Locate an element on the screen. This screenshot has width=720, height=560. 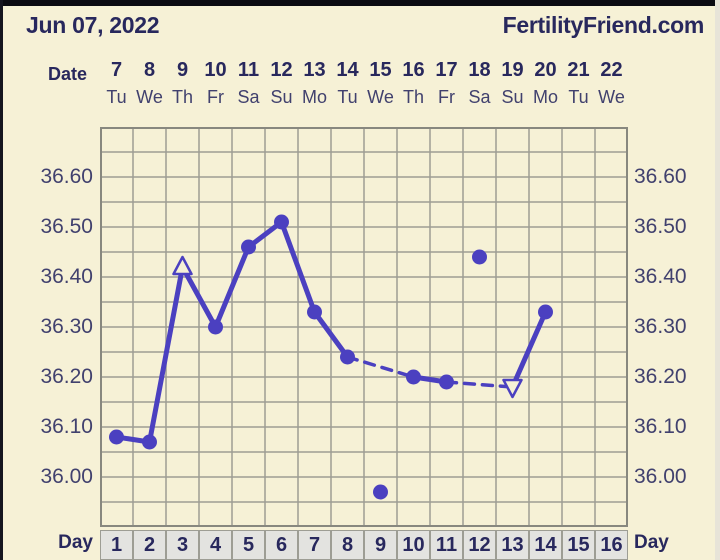
day-cell: 10 is located at coordinates (413, 545).